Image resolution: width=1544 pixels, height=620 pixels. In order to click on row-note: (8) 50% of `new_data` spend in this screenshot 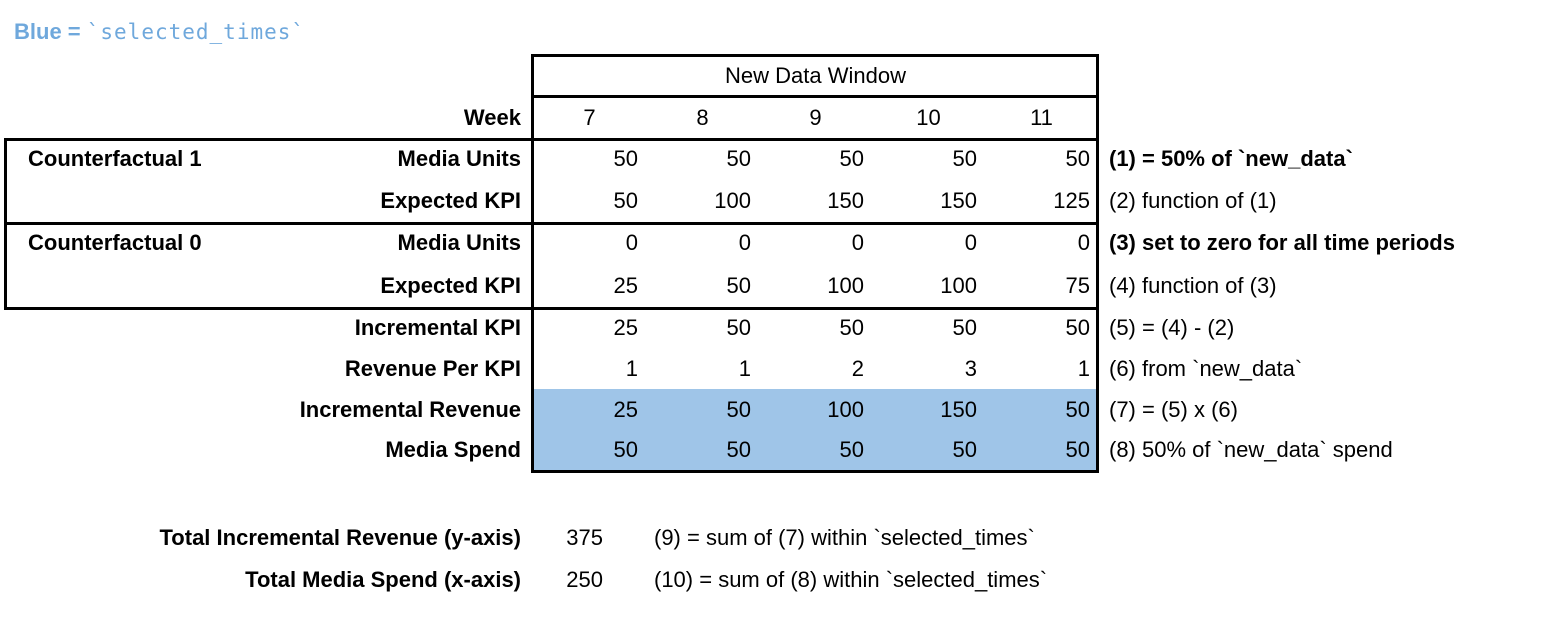, I will do `click(1251, 449)`.